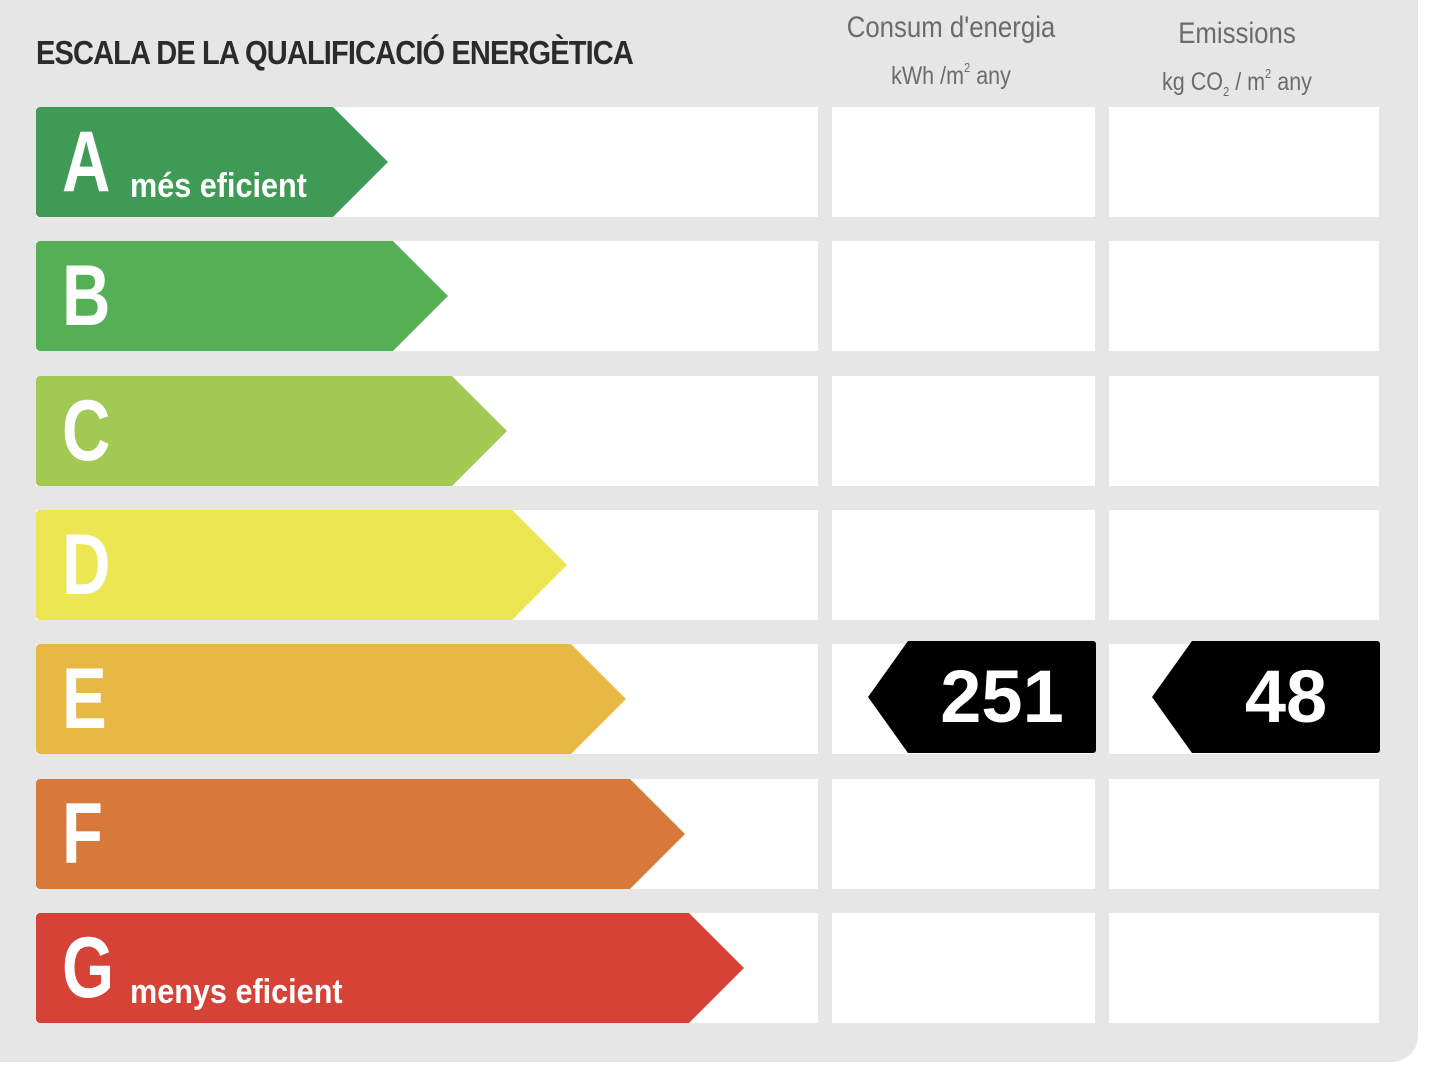 This screenshot has height=1080, width=1440. What do you see at coordinates (84, 699) in the screenshot?
I see `rating-letter: E` at bounding box center [84, 699].